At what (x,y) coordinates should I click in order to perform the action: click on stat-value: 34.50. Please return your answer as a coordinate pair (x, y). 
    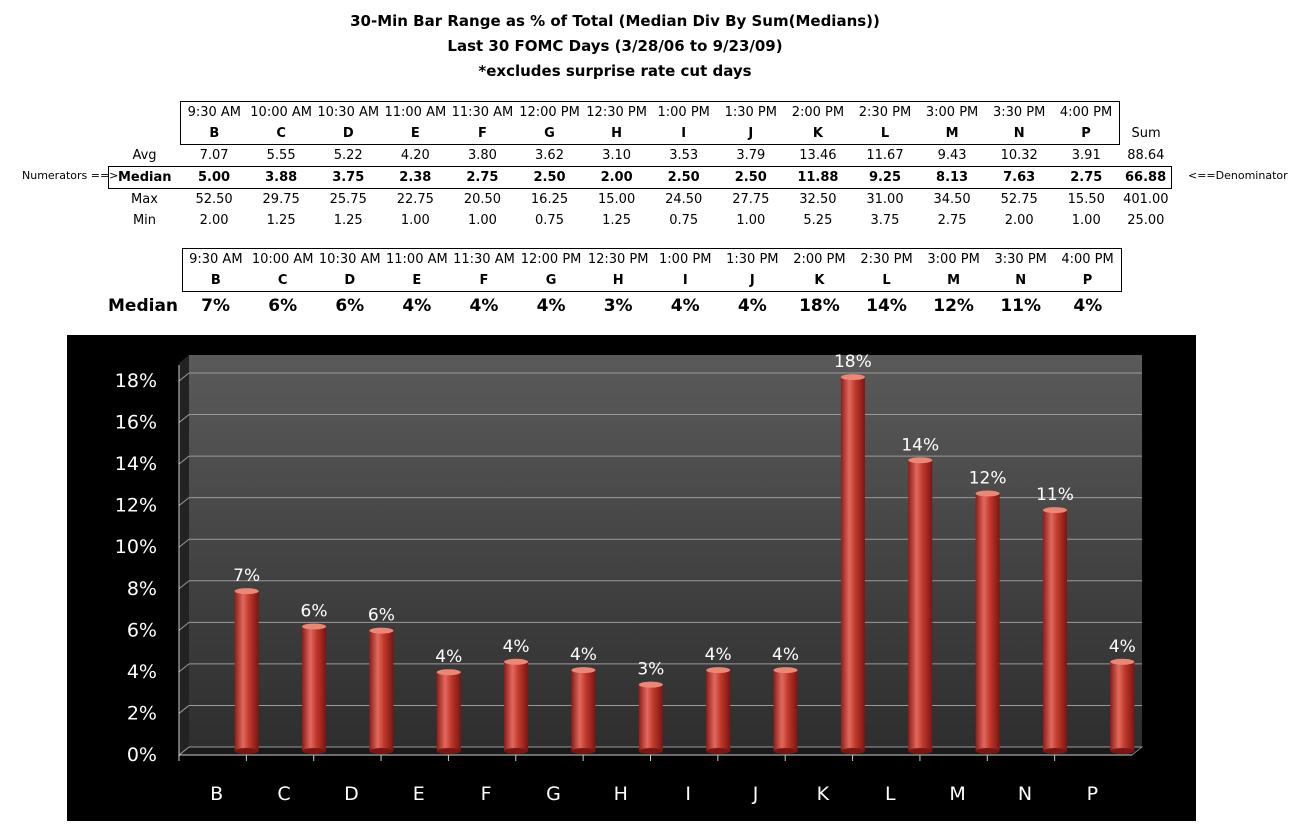
    Looking at the image, I should click on (952, 199).